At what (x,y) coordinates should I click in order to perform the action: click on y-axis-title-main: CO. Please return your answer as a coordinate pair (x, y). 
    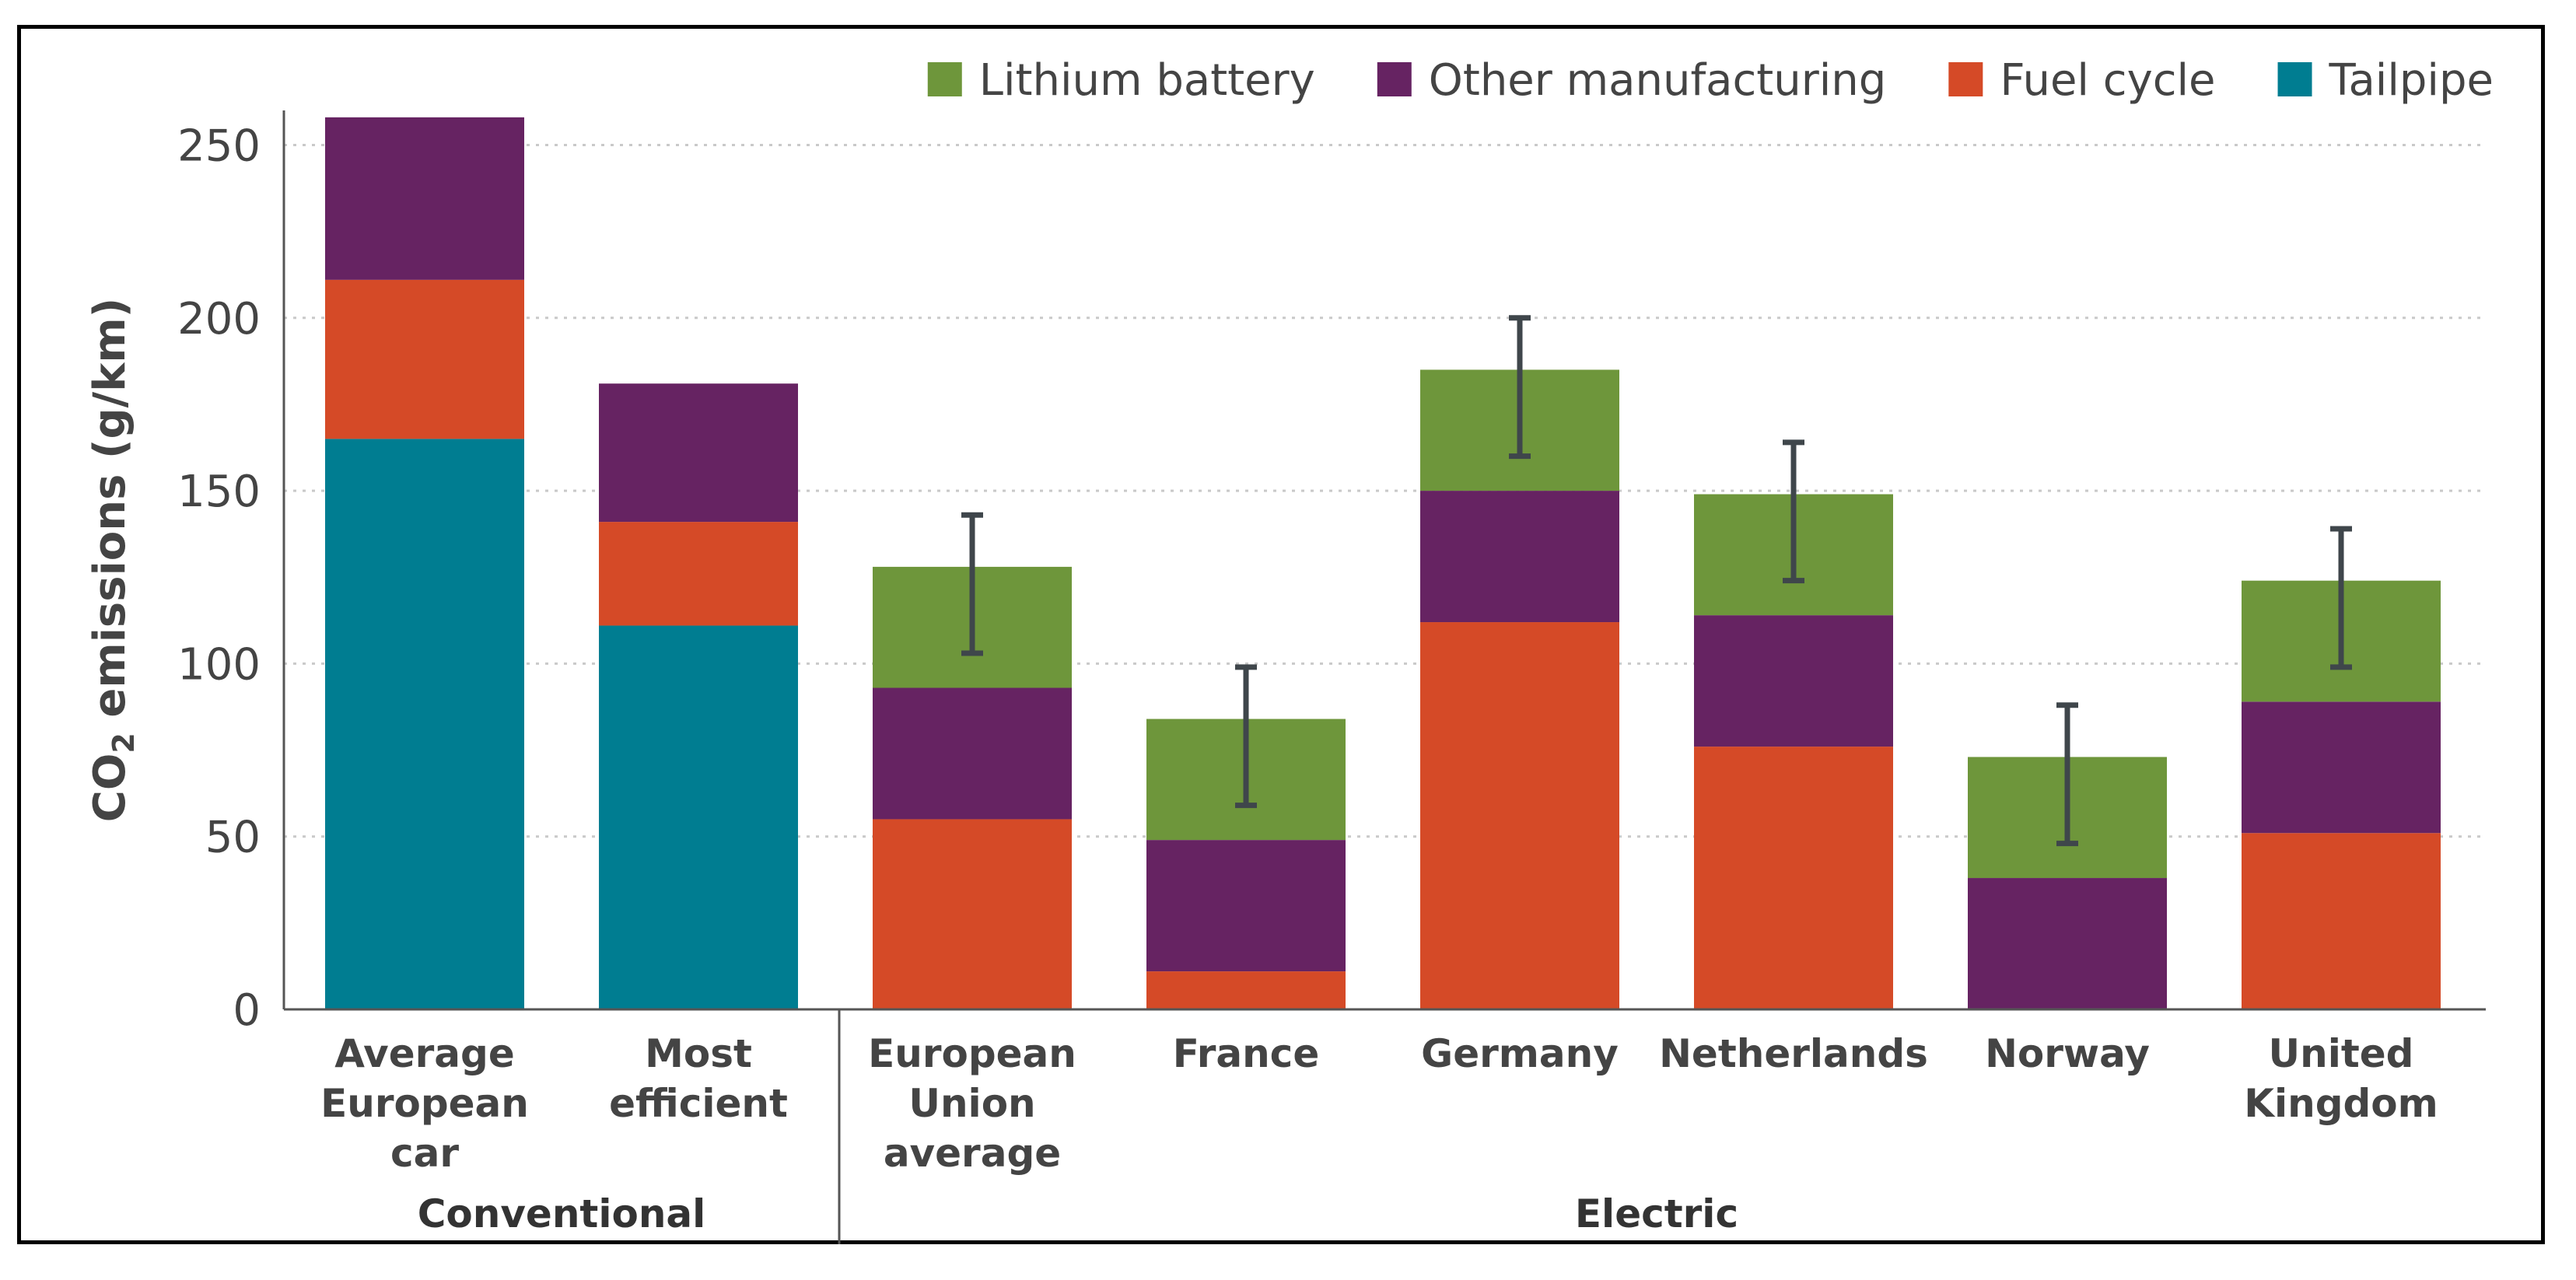
    Looking at the image, I should click on (110, 788).